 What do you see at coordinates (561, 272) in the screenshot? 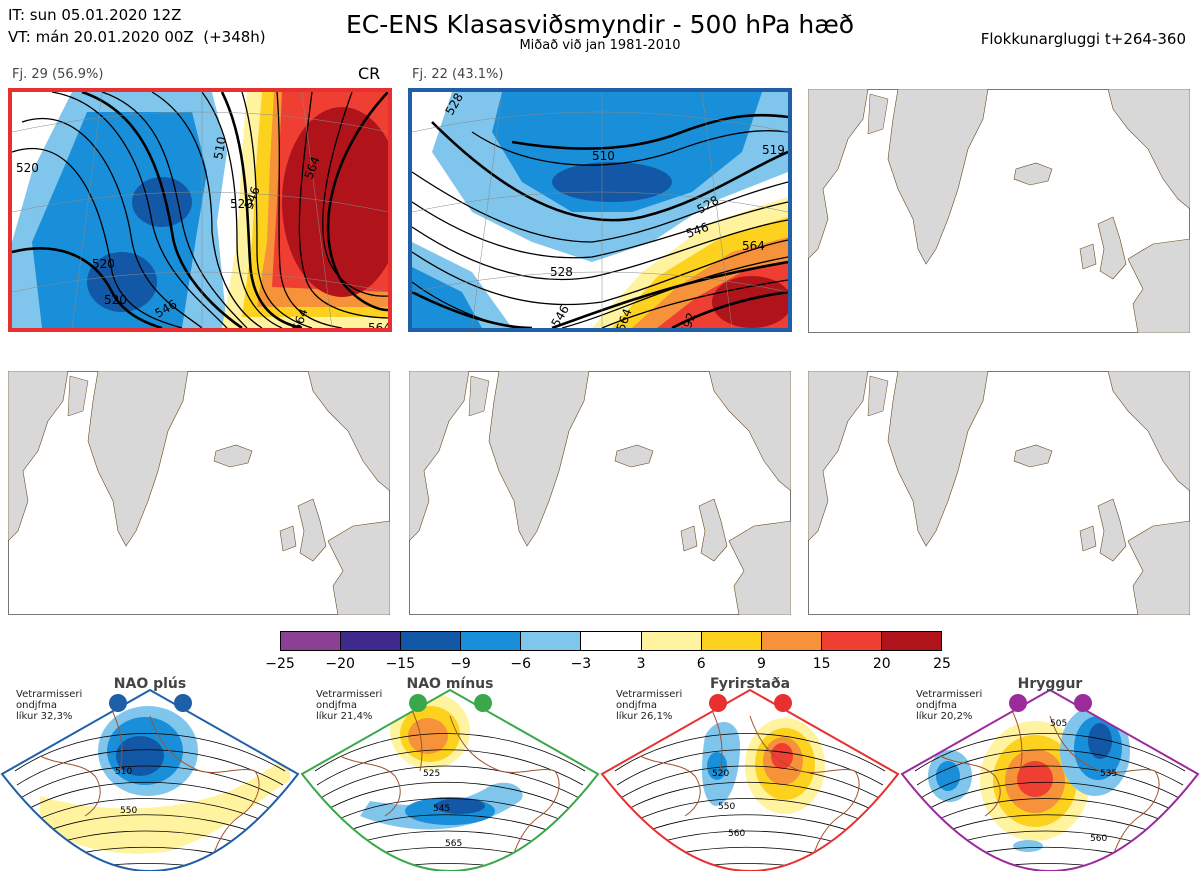
I see `contour-label: 528` at bounding box center [561, 272].